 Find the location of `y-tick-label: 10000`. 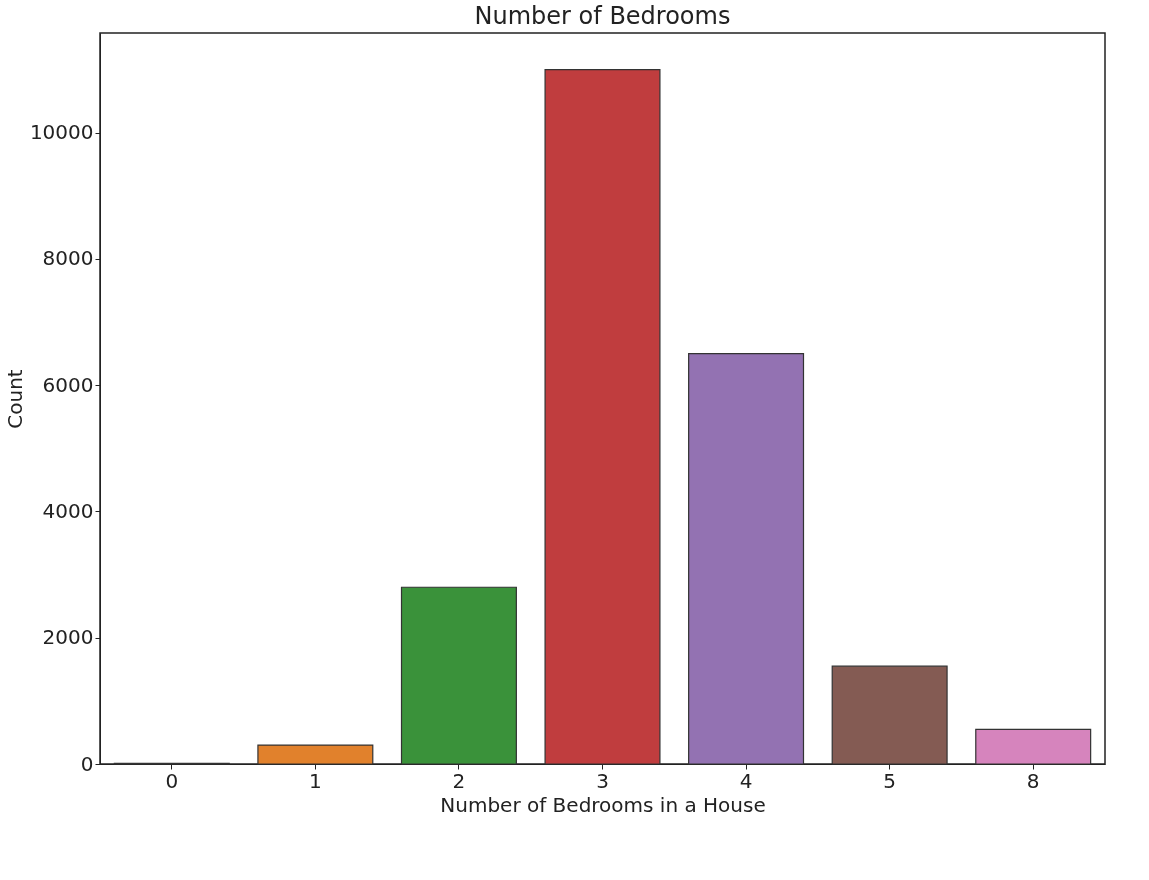

y-tick-label: 10000 is located at coordinates (61, 132).